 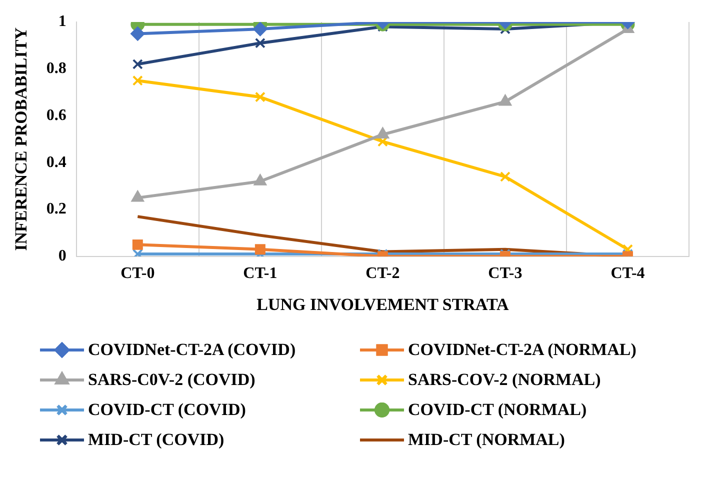 What do you see at coordinates (56, 115) in the screenshot?
I see `y-tick-label: 0.6` at bounding box center [56, 115].